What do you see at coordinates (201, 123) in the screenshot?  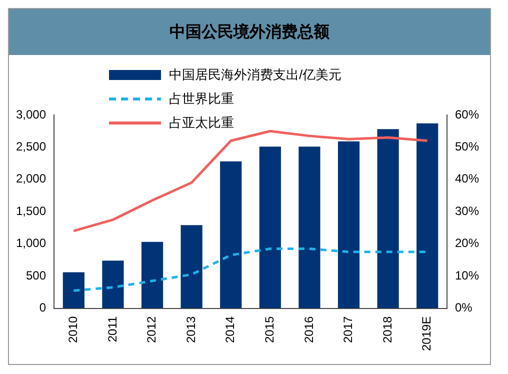 I see `legend-label: 占亚太比重` at bounding box center [201, 123].